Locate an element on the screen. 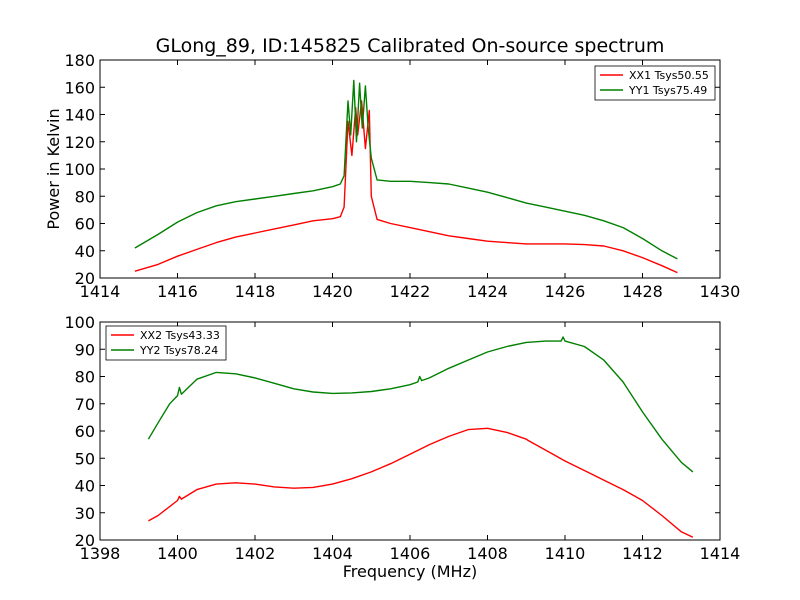 This screenshot has height=600, width=800. x-tick-label: 1404 is located at coordinates (332, 553).